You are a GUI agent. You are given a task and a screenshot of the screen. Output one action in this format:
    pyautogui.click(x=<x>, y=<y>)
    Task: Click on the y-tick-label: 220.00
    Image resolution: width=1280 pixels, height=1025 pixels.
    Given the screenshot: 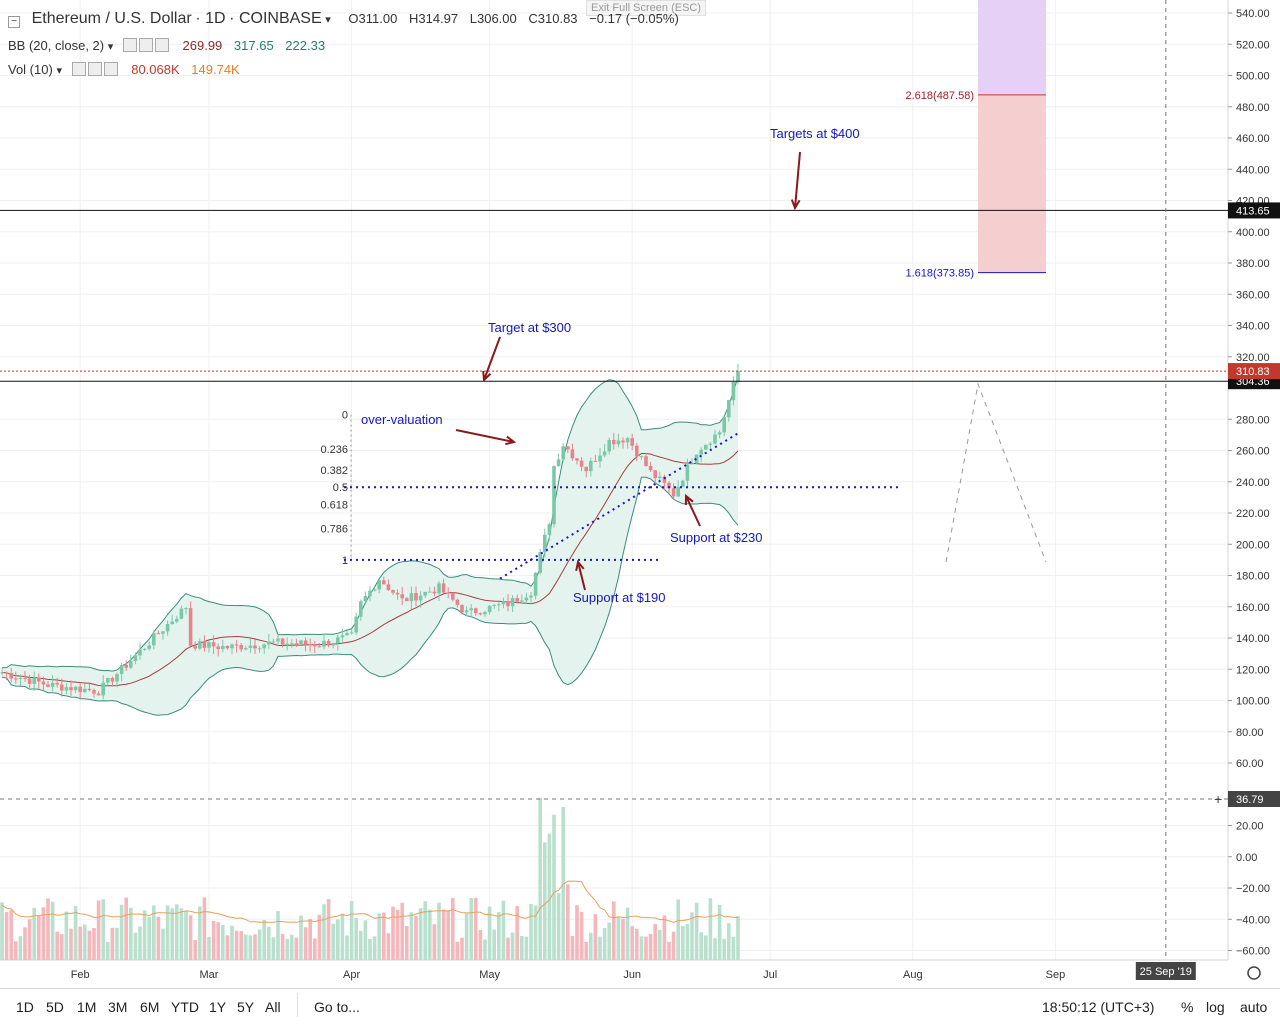 What is the action you would take?
    pyautogui.click(x=1253, y=514)
    